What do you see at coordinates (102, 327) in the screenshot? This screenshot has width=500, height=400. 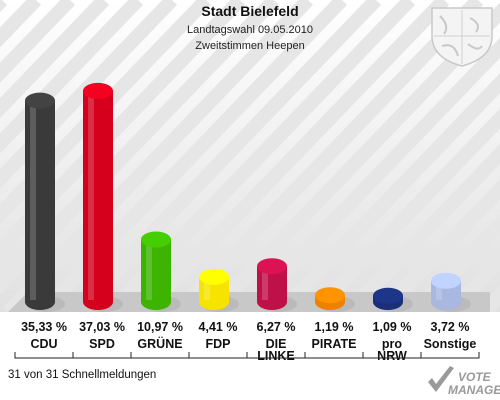 I see `value-label: 37,03 %` at bounding box center [102, 327].